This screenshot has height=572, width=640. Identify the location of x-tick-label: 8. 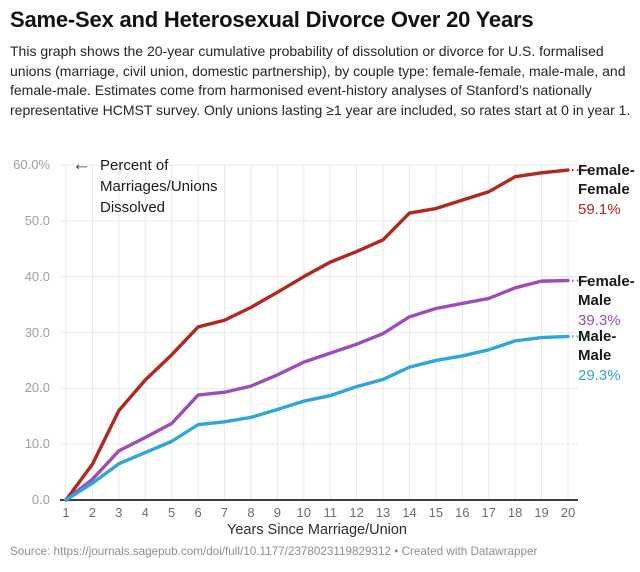
(251, 512).